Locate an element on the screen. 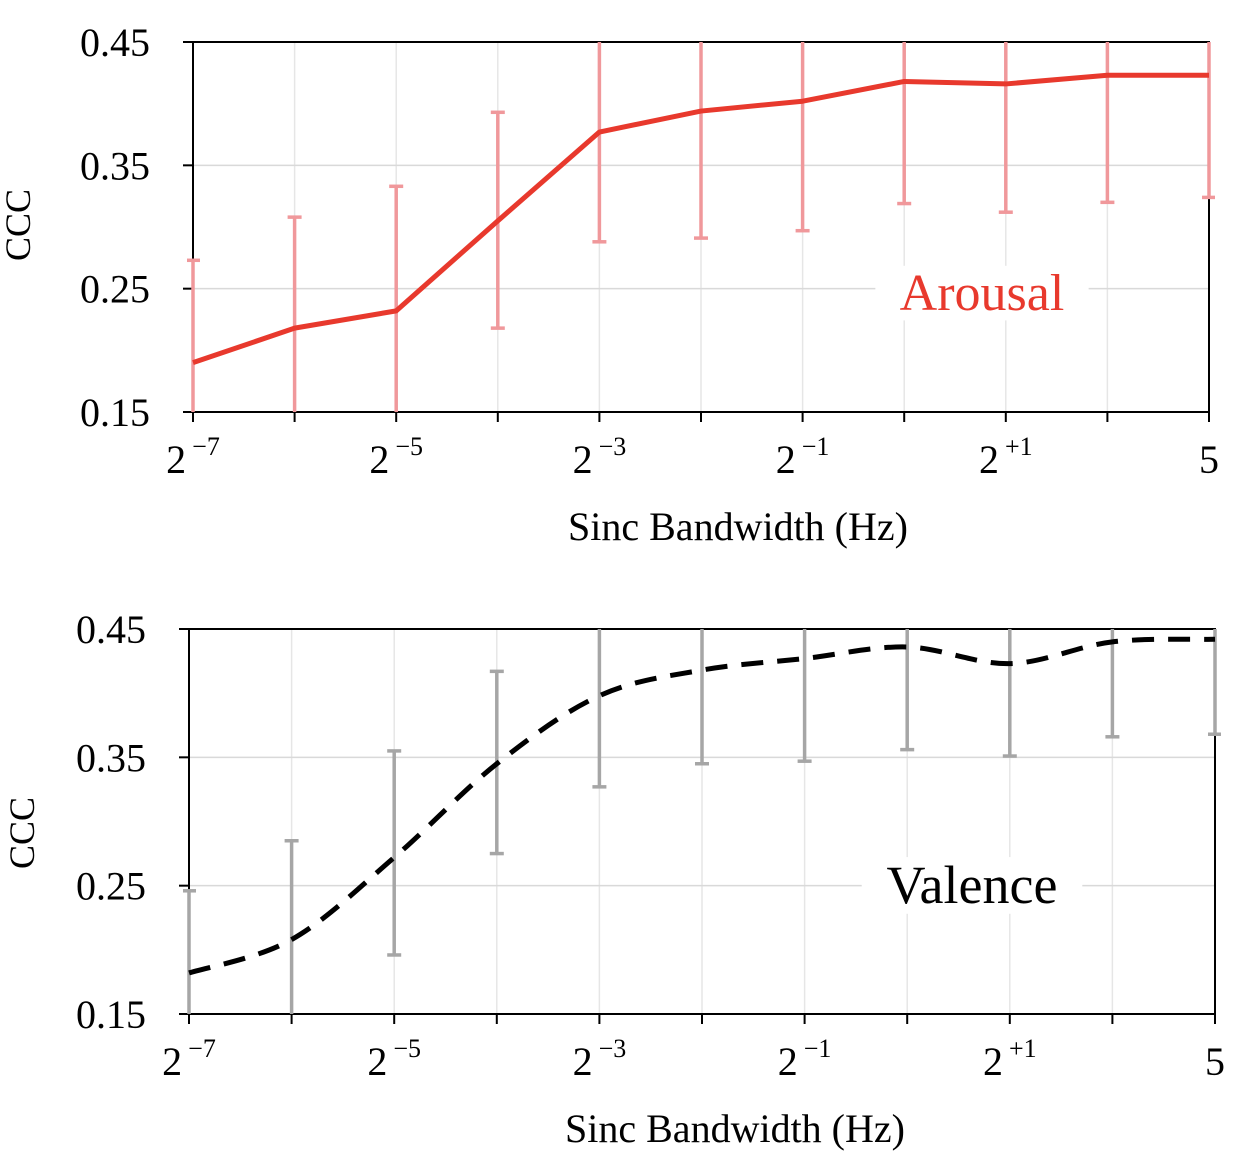 The height and width of the screenshot is (1166, 1250). arousal-xtick-label: 2 −7 is located at coordinates (193, 457).